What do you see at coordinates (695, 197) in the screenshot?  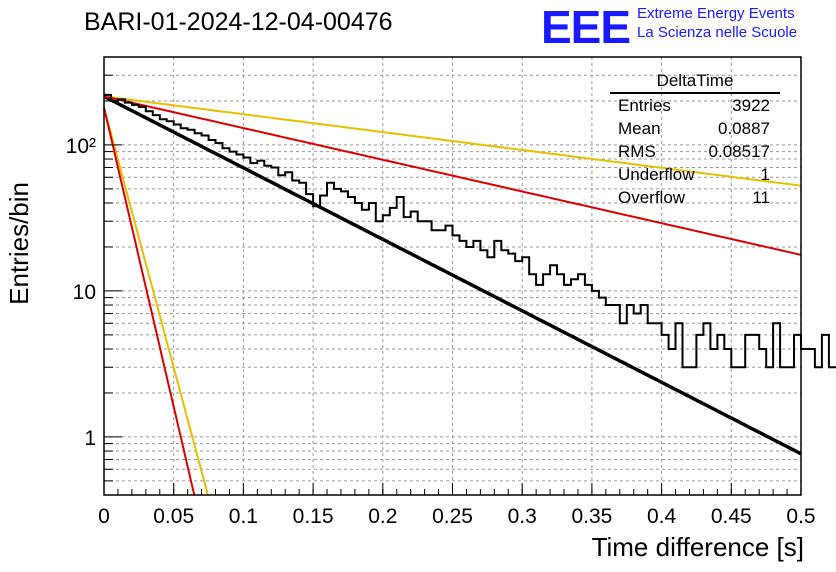 I see `stats-row: Overflow 11` at bounding box center [695, 197].